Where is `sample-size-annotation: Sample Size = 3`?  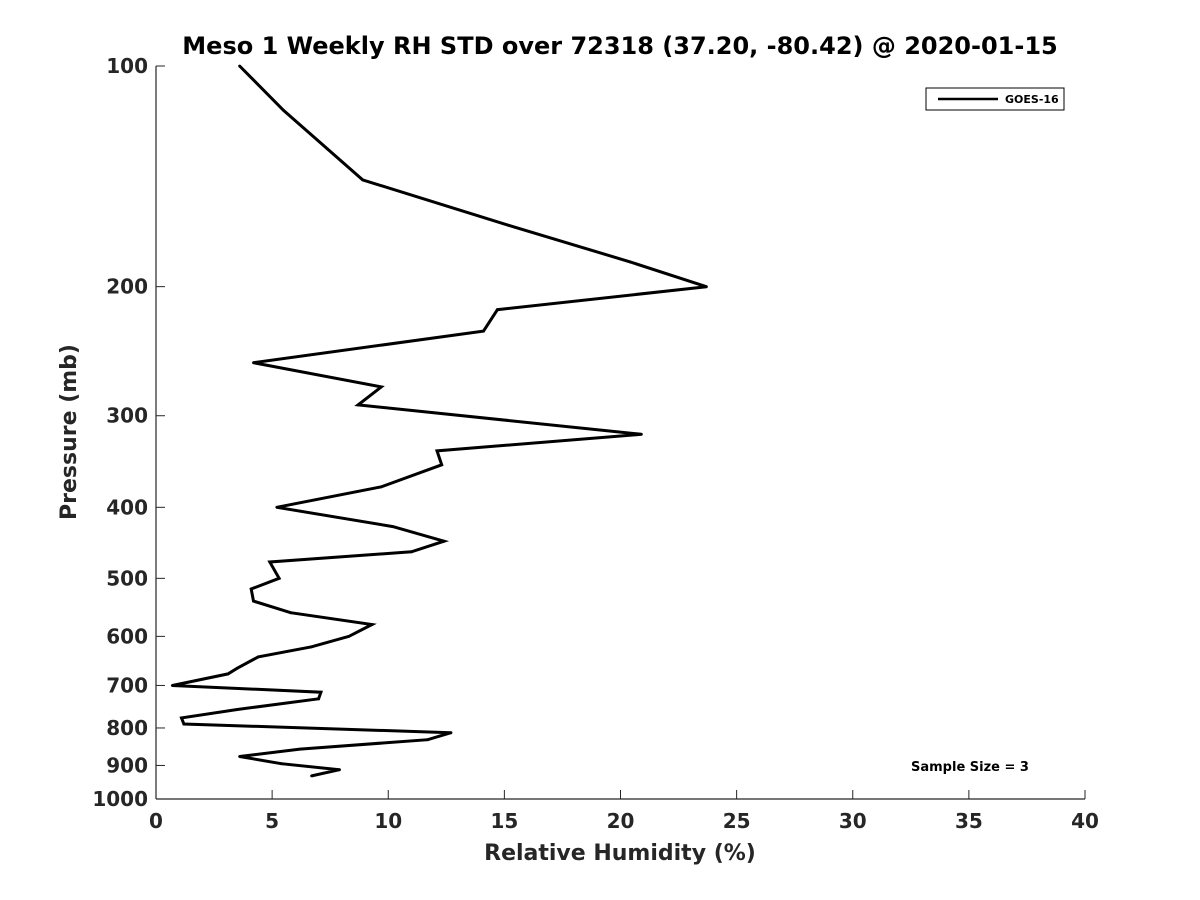
sample-size-annotation: Sample Size = 3 is located at coordinates (970, 767).